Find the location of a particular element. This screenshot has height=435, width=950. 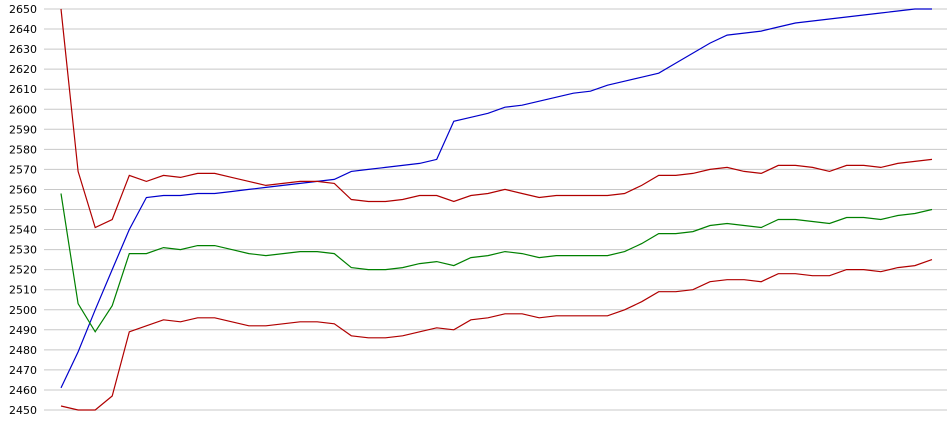

y-tick-label: 2490 is located at coordinates (23, 330).